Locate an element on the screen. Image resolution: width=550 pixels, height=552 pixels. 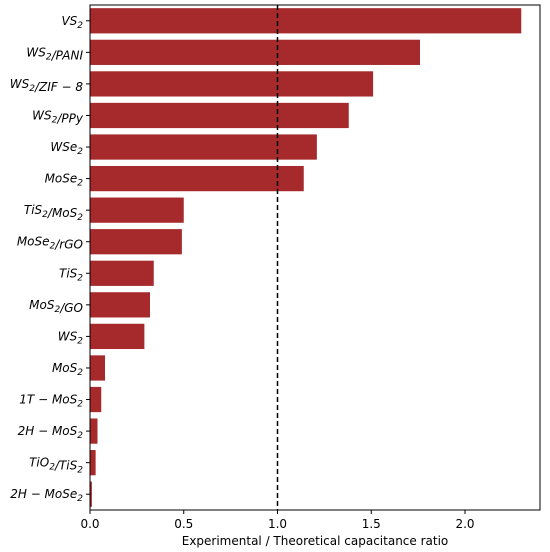
category-label: WSe2 is located at coordinates (66, 148).